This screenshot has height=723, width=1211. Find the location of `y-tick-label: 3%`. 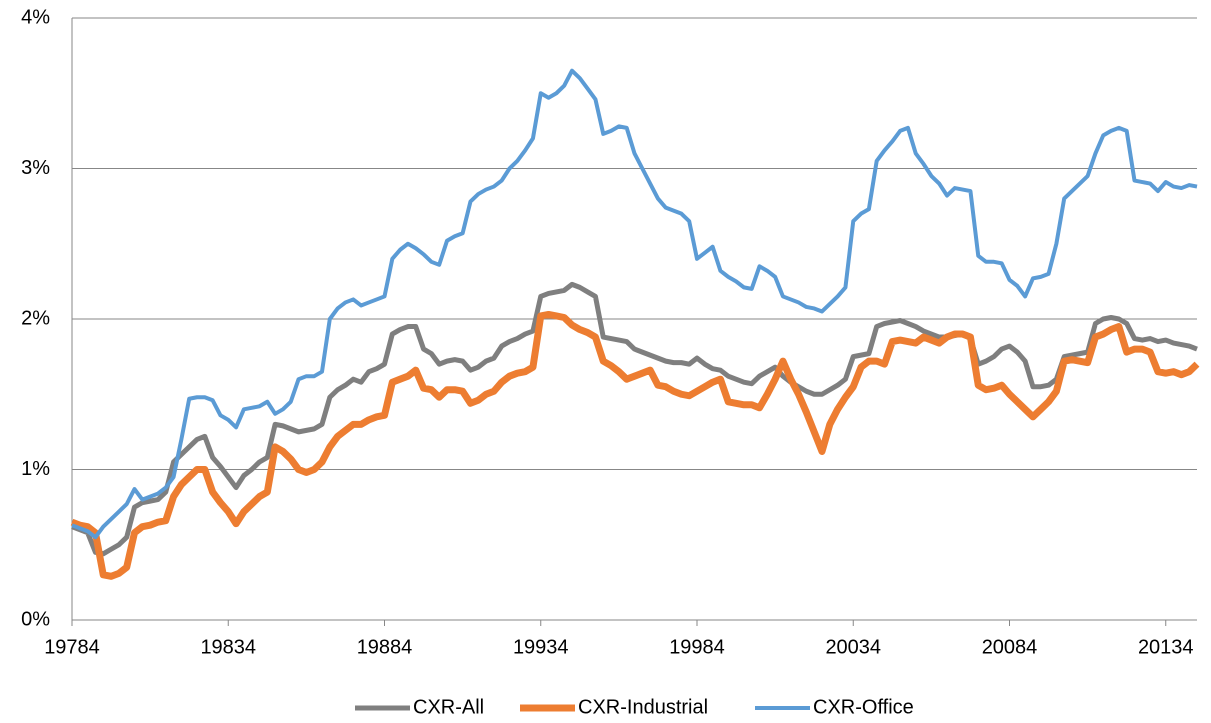

y-tick-label: 3% is located at coordinates (35, 168).